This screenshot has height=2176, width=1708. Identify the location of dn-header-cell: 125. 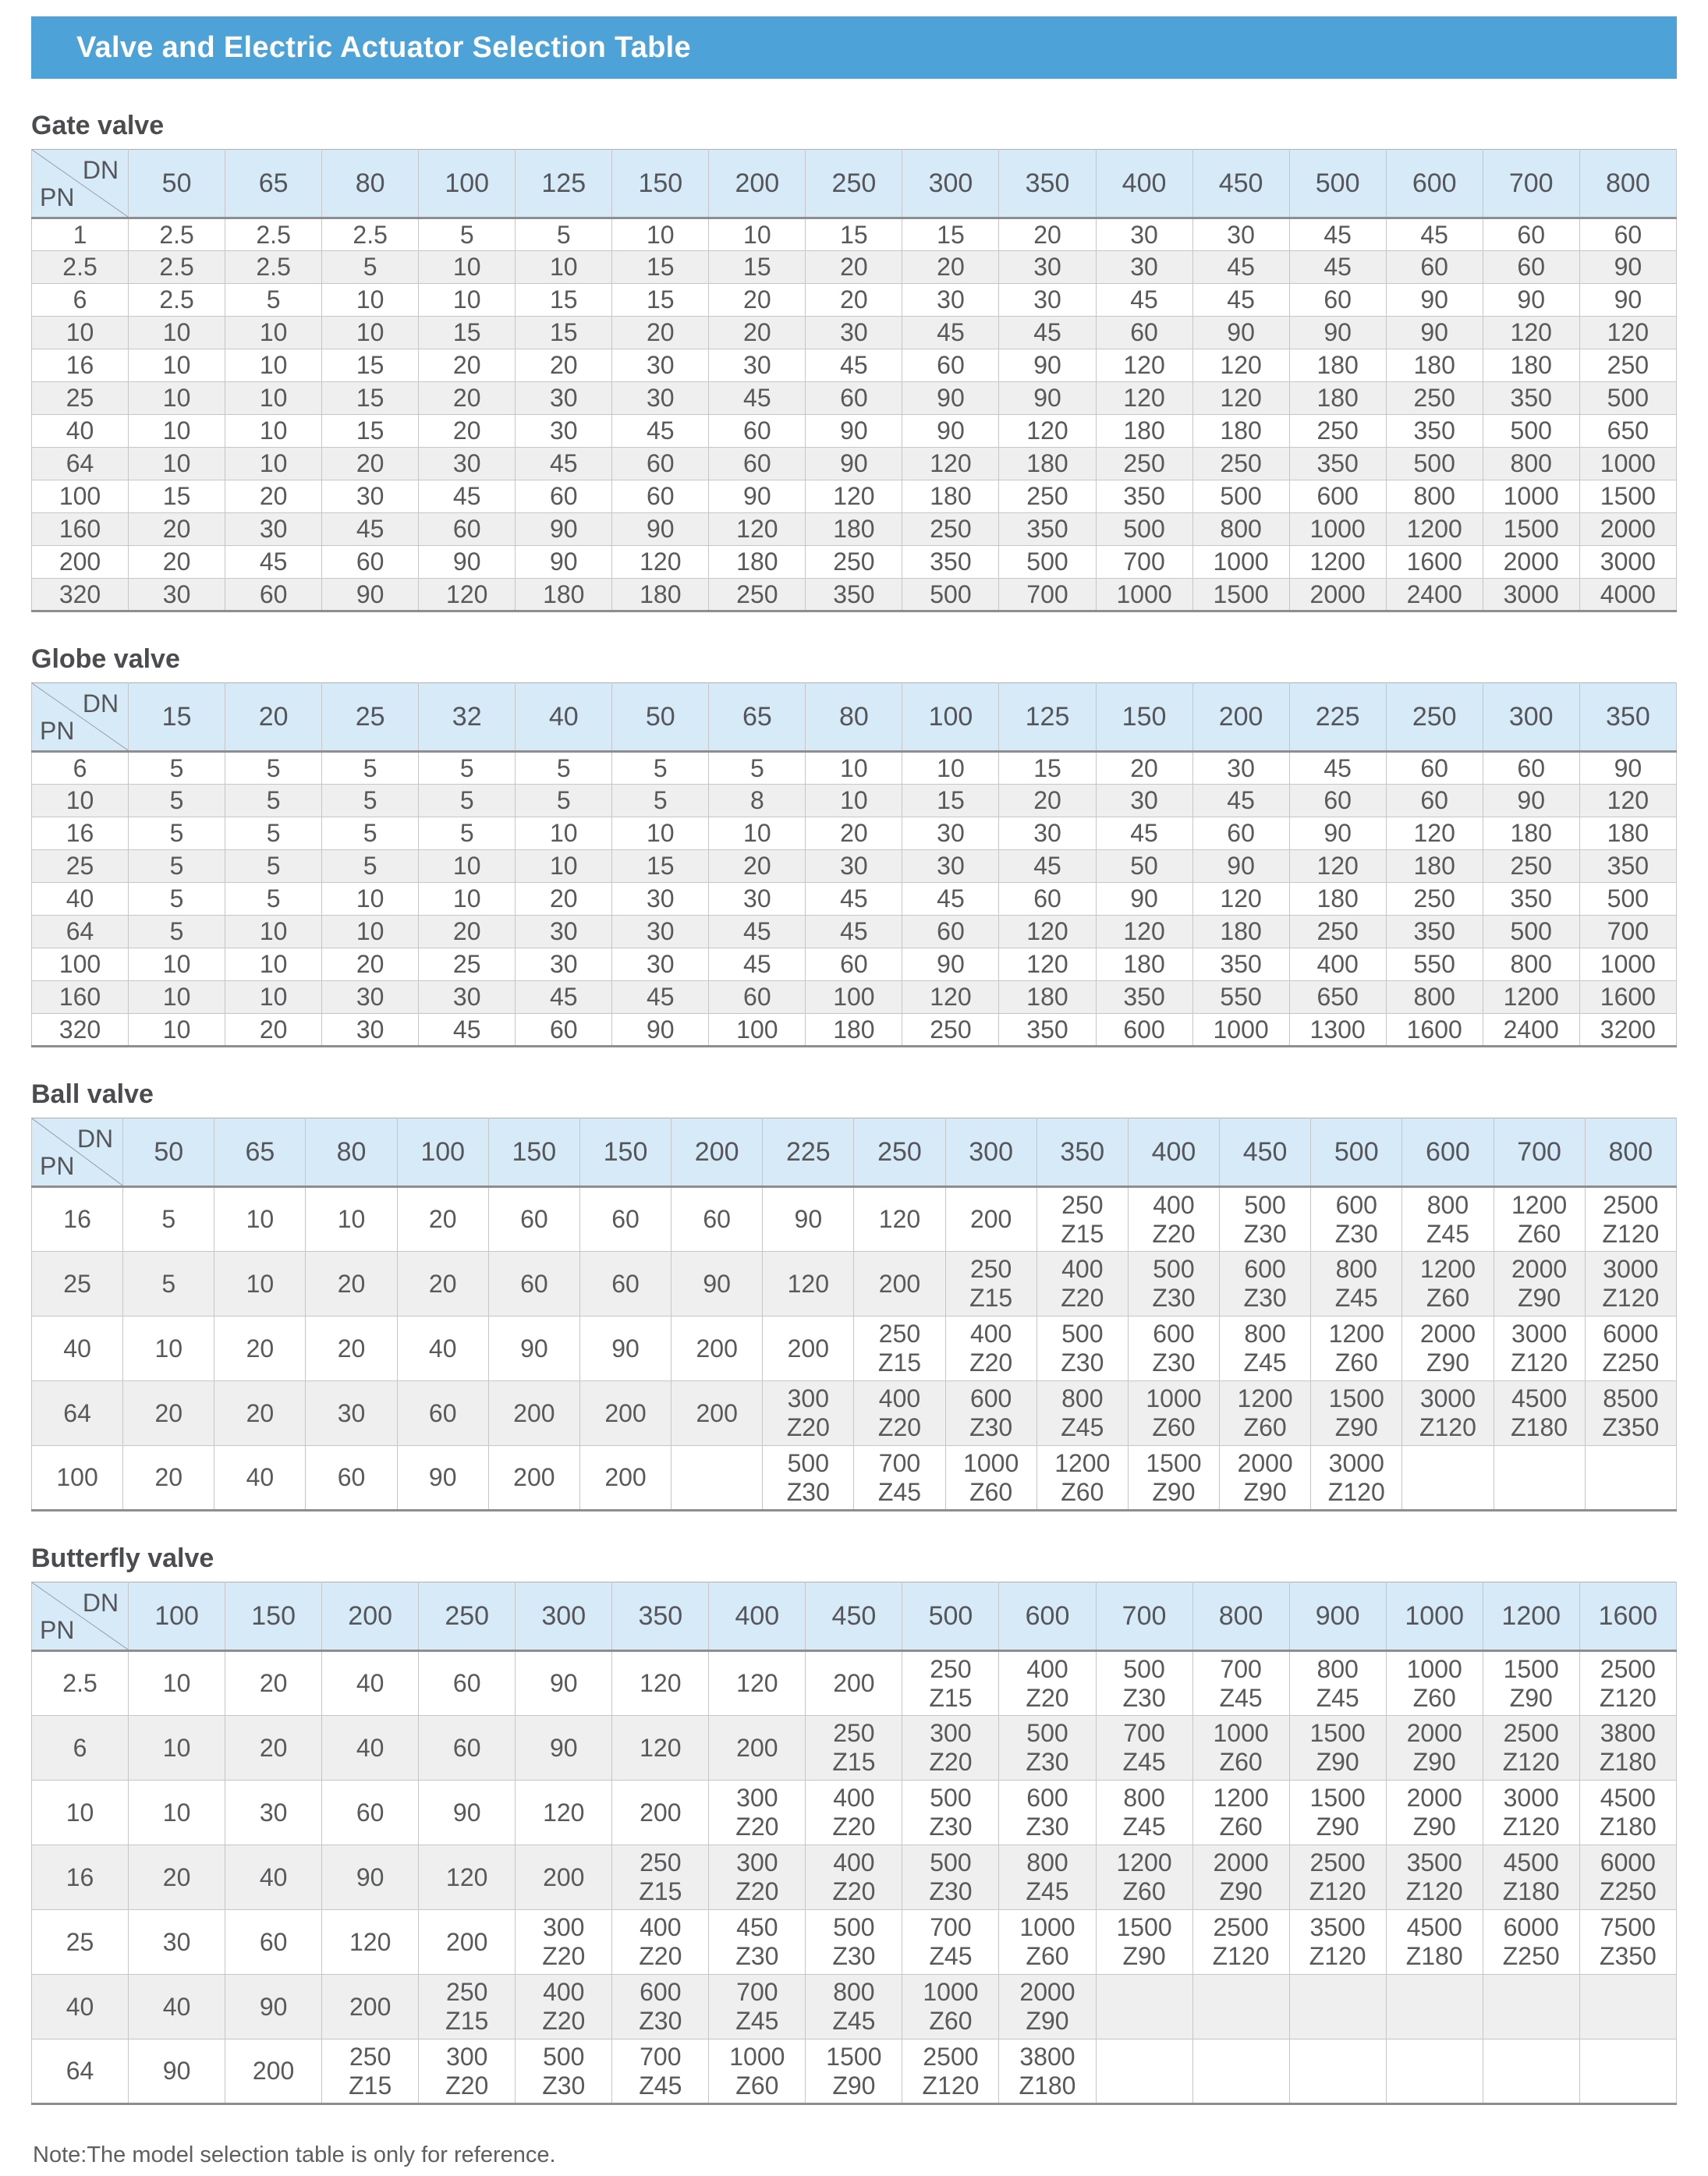
(1047, 718).